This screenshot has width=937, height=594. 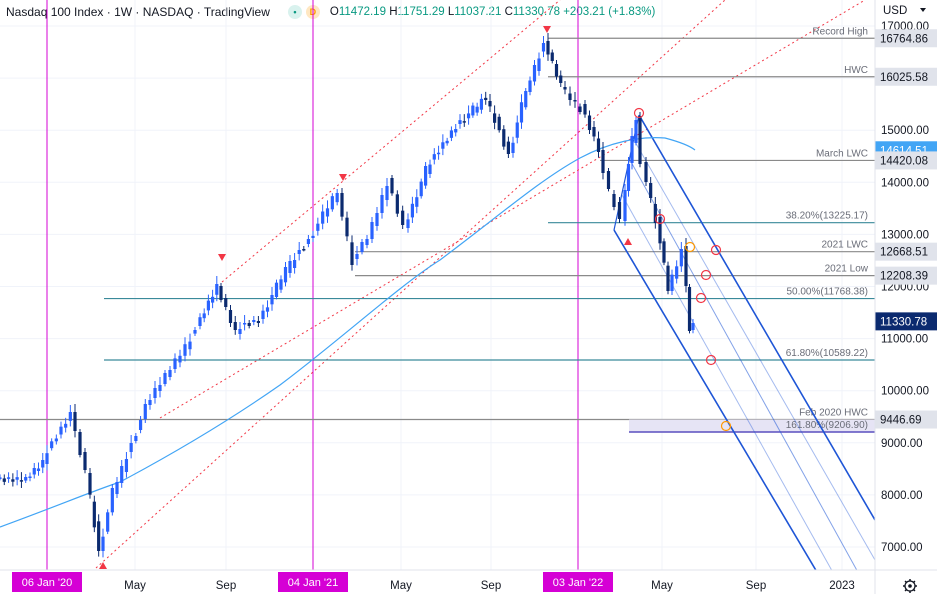 I want to click on swing-low-arrow-icon, so click(x=628, y=241).